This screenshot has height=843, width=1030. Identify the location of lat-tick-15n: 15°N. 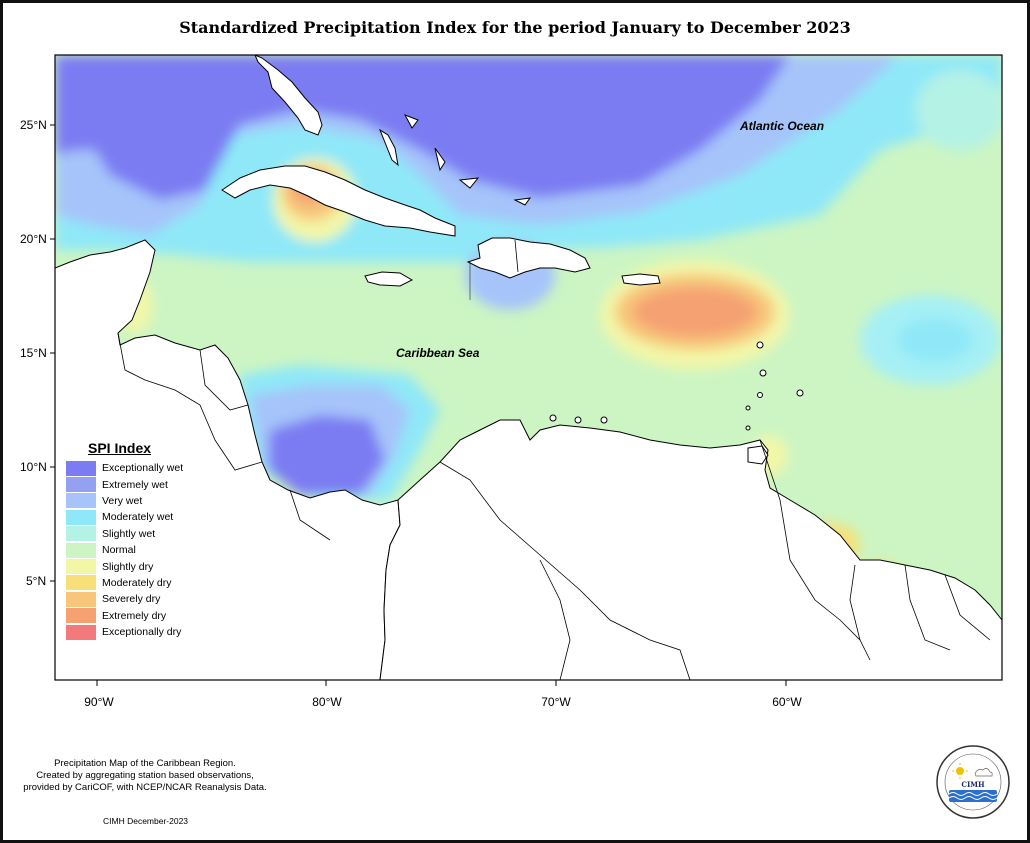
(33, 353).